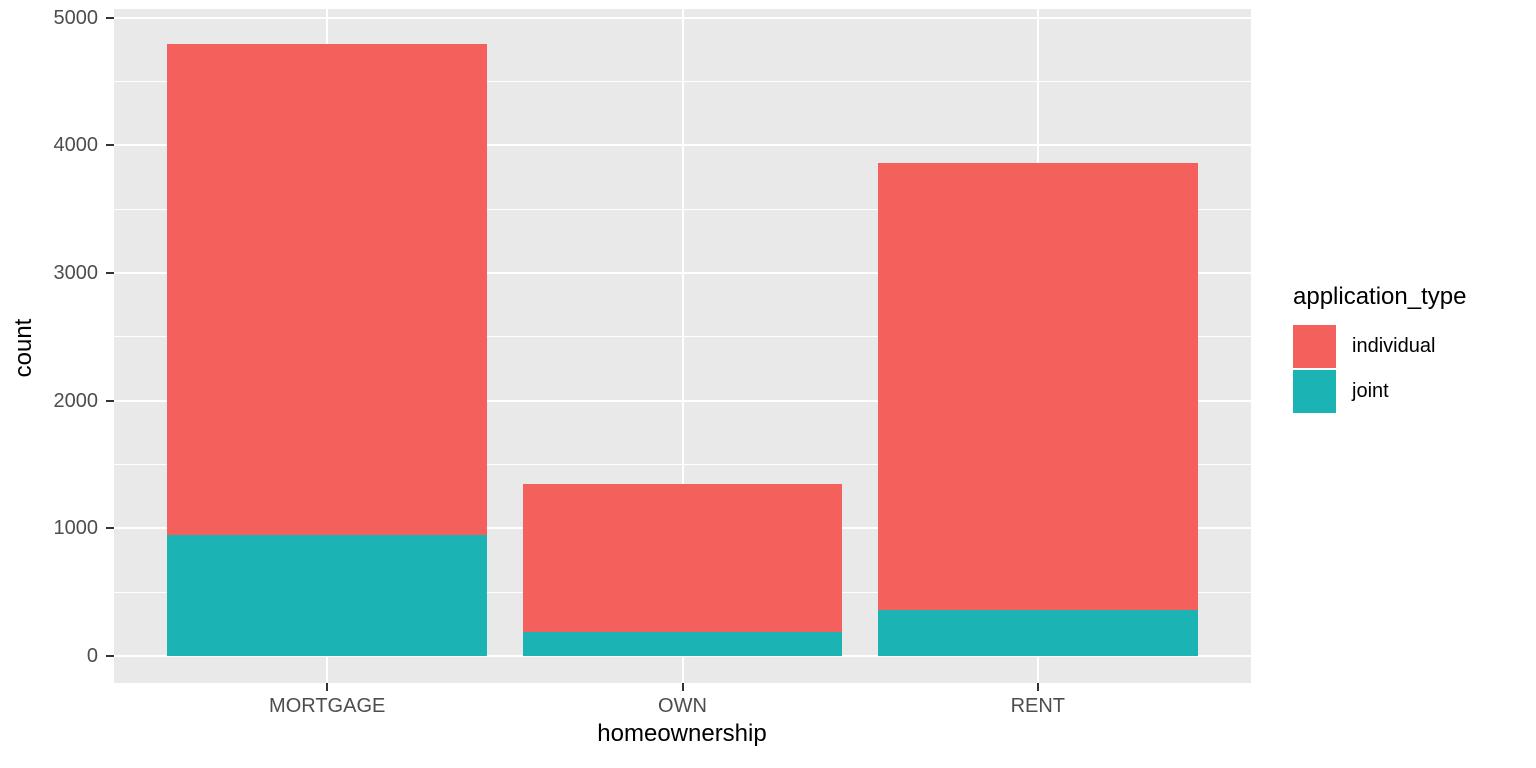 The height and width of the screenshot is (768, 1536). I want to click on legend-item: individual, so click(1379, 346).